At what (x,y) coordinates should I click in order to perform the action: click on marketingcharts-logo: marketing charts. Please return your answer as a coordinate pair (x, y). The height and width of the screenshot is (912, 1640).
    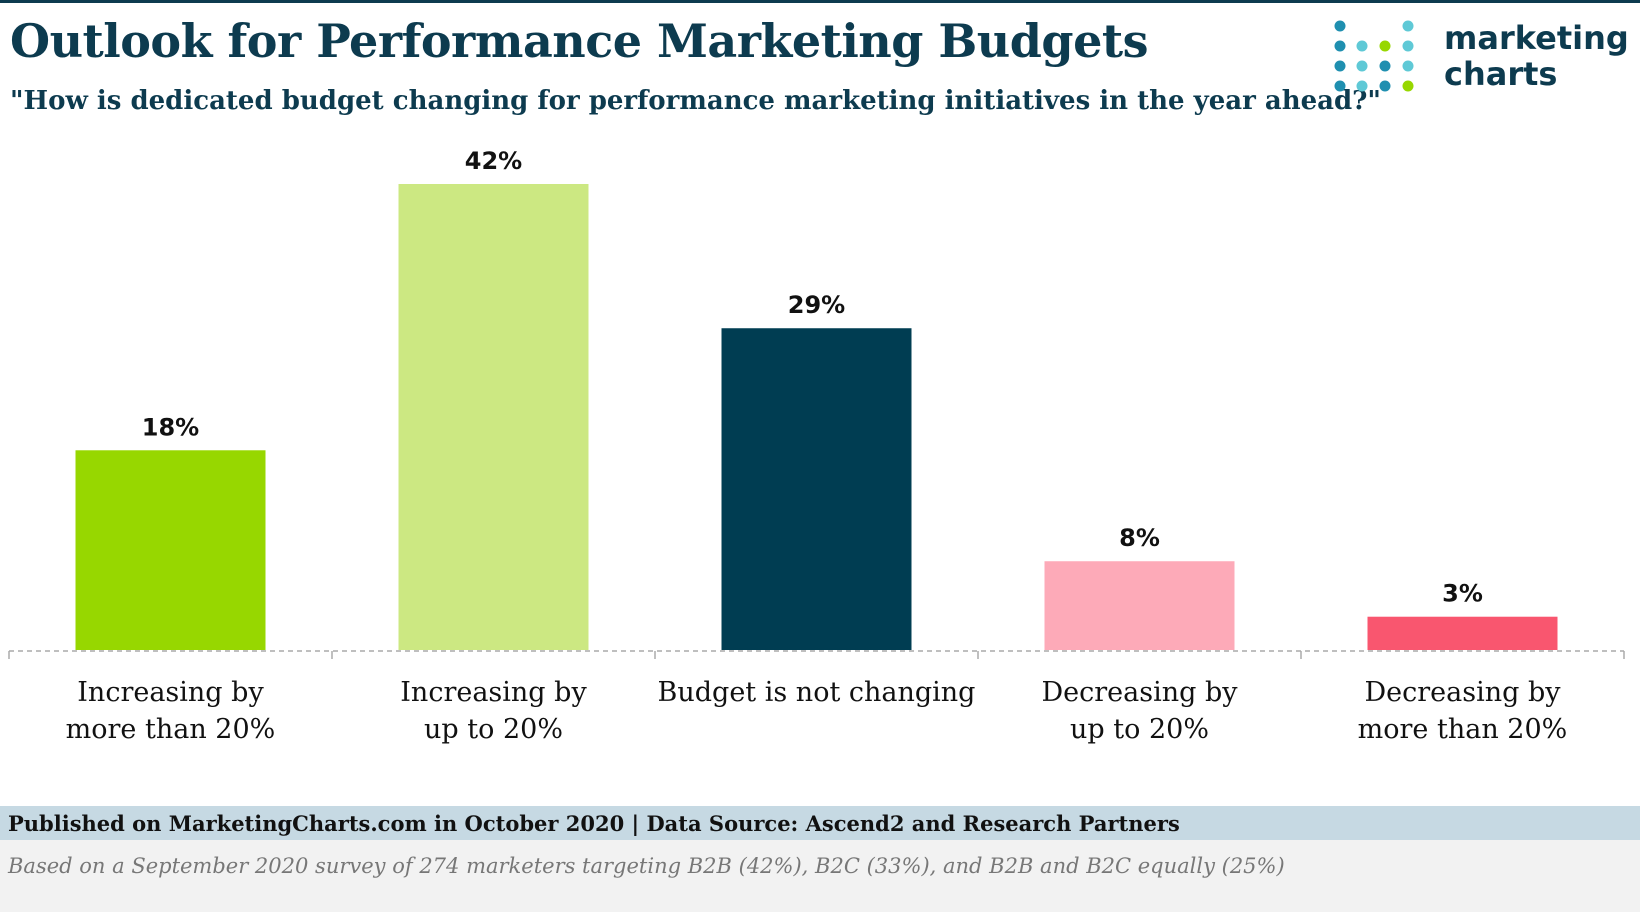
    Looking at the image, I should click on (1484, 58).